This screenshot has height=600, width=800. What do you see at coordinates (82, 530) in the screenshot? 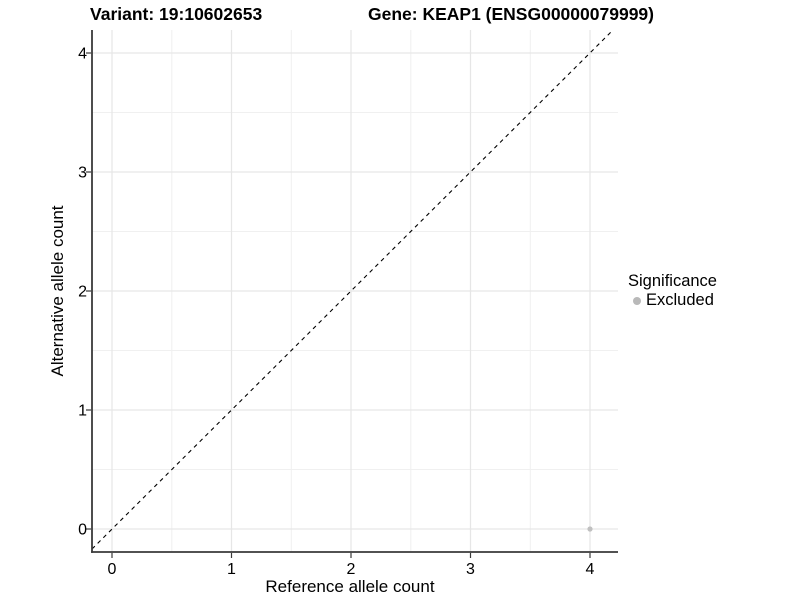
I see `y-tick-0: 0` at bounding box center [82, 530].